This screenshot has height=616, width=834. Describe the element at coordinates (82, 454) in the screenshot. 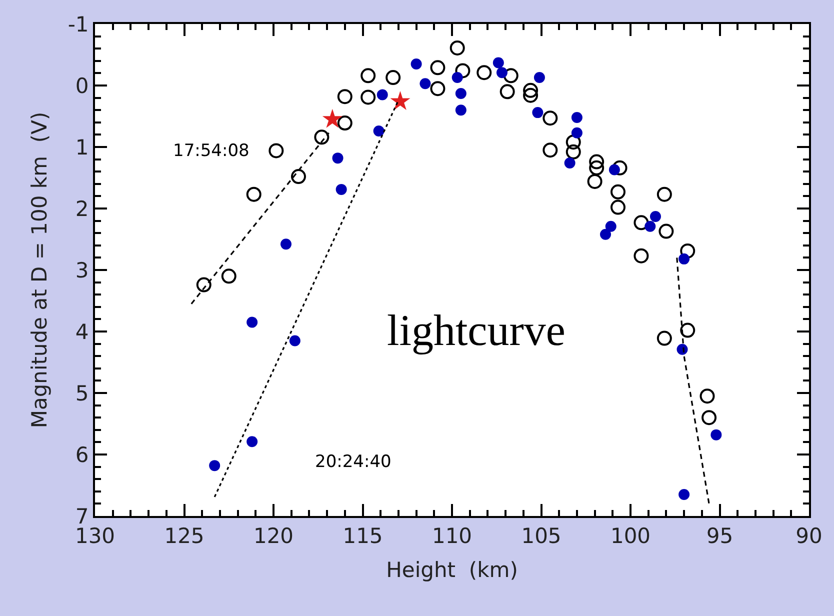

I see `y-tick-label: 6` at that location.